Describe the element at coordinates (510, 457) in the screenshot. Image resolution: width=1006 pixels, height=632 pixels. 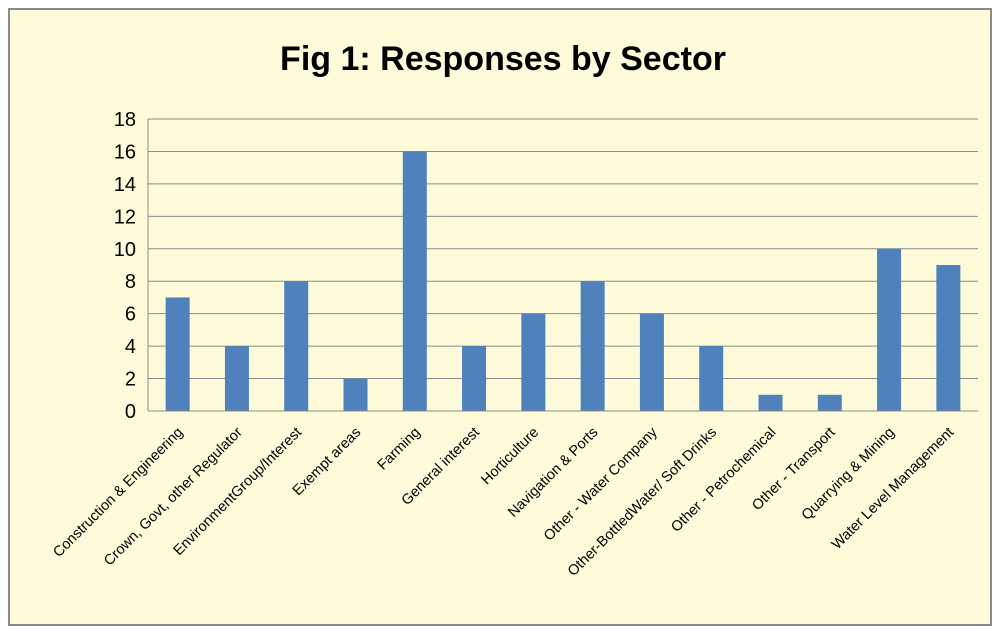
I see `x-tick-label: Horticulture` at that location.